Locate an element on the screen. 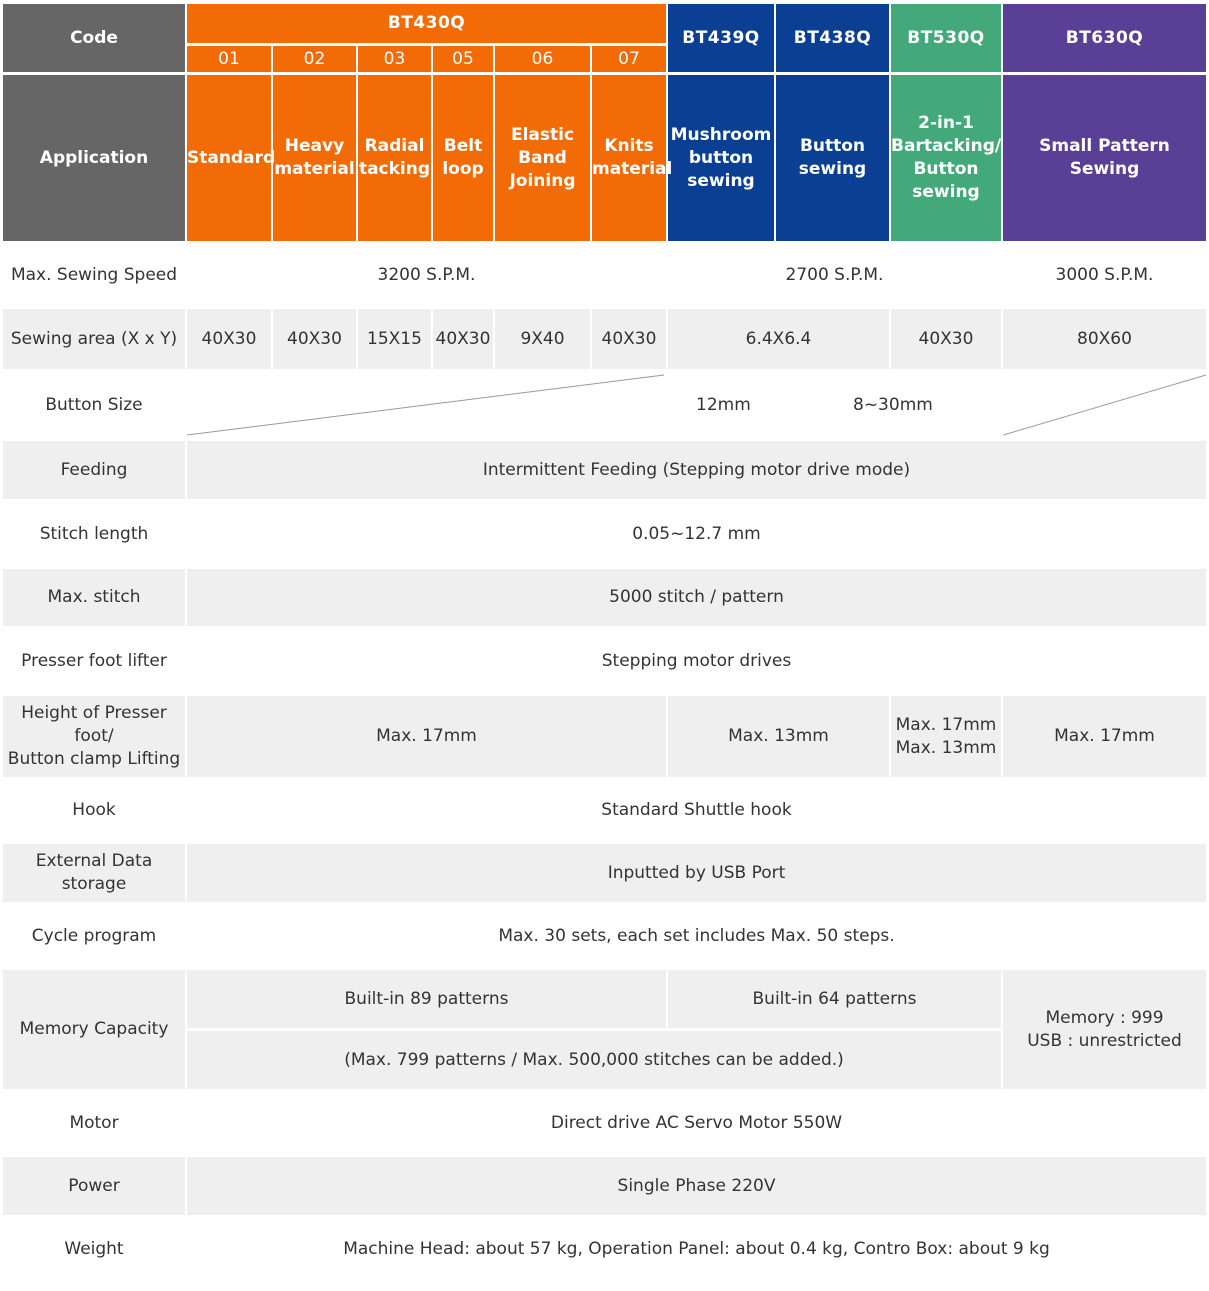 Image resolution: width=1209 pixels, height=1291 pixels. app-mushroom-button-sewing: Mushroom button sewing is located at coordinates (721, 158).